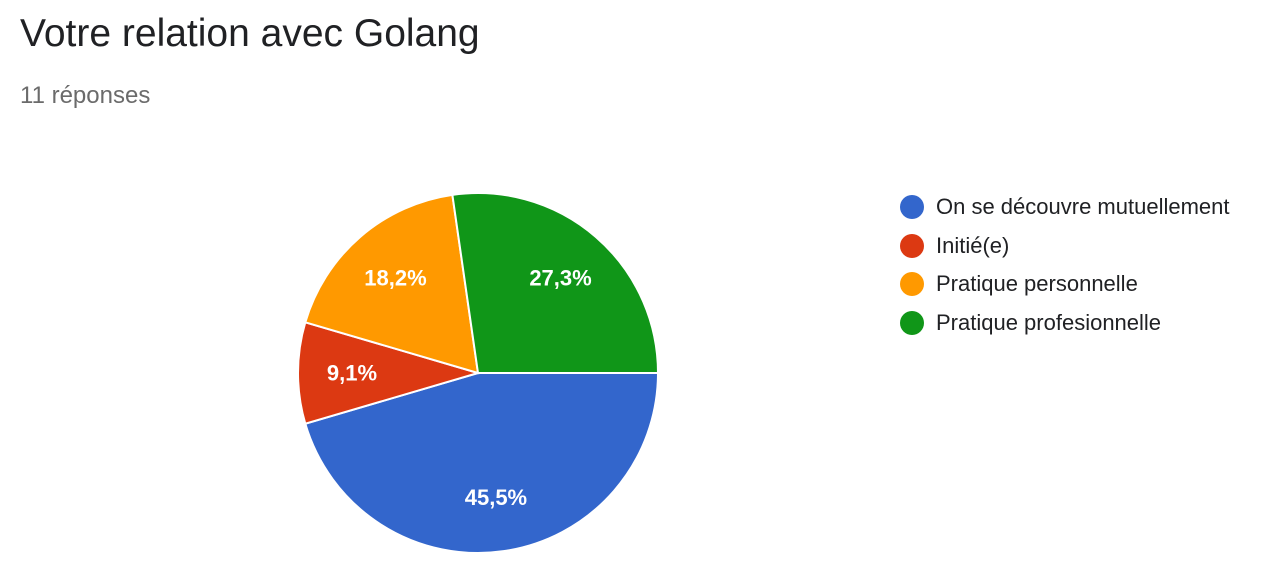 The width and height of the screenshot is (1278, 578). I want to click on slice-label: 9,1%, so click(352, 373).